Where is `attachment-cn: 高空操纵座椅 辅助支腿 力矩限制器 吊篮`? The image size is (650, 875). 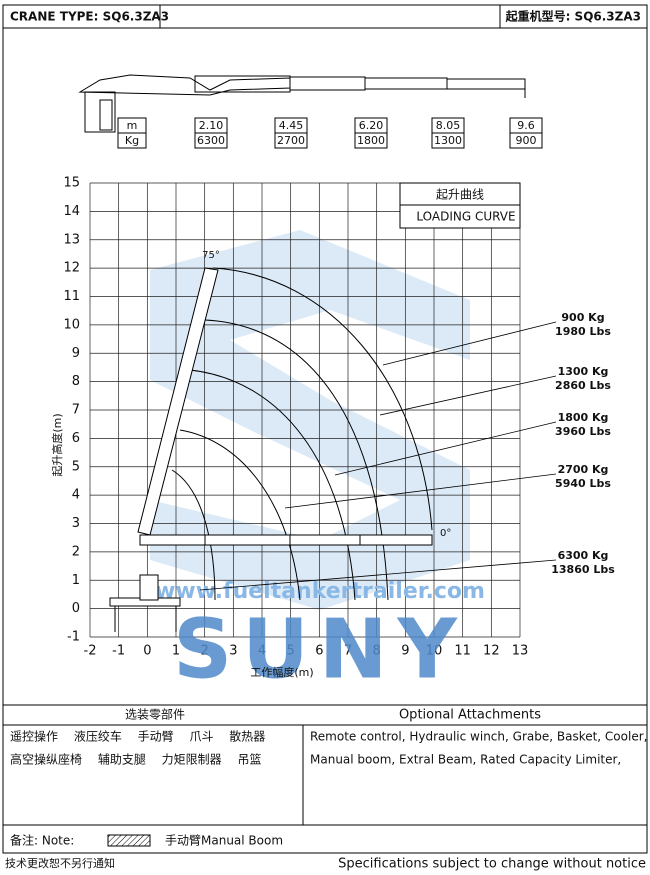 attachment-cn: 高空操纵座椅 辅助支腿 力矩限制器 吊篮 is located at coordinates (135, 759).